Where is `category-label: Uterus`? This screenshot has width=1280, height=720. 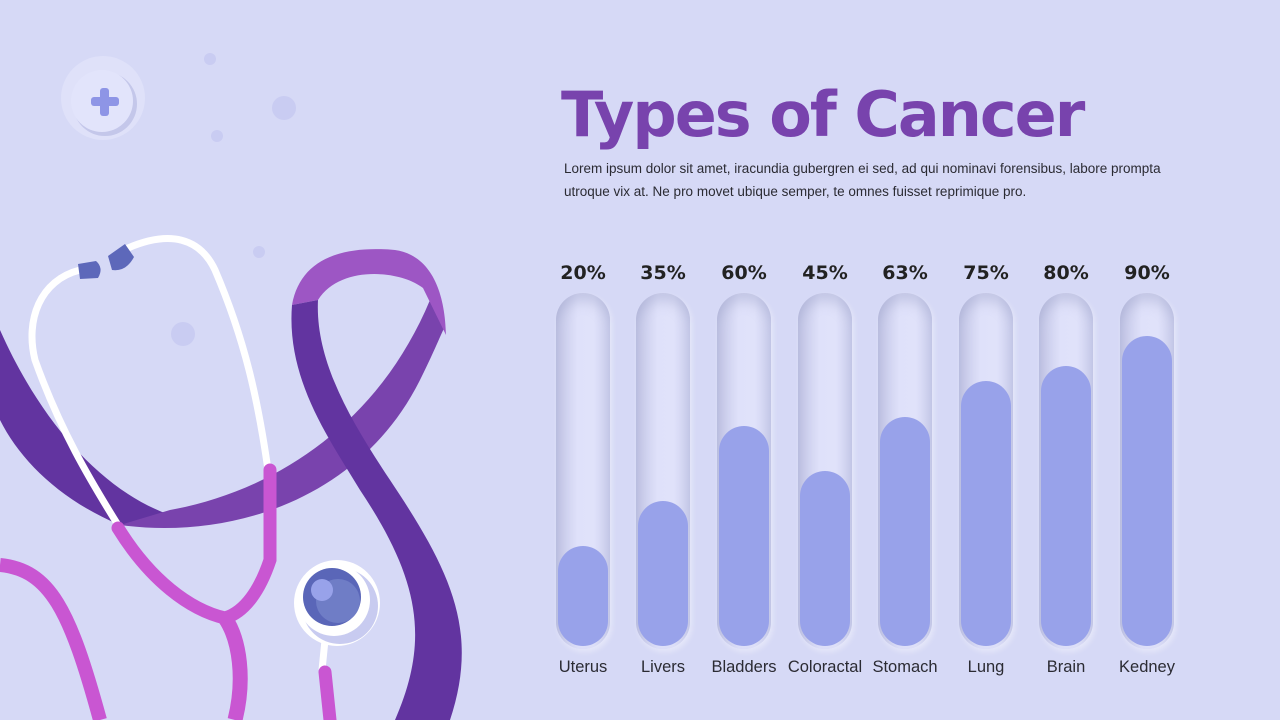 category-label: Uterus is located at coordinates (583, 667).